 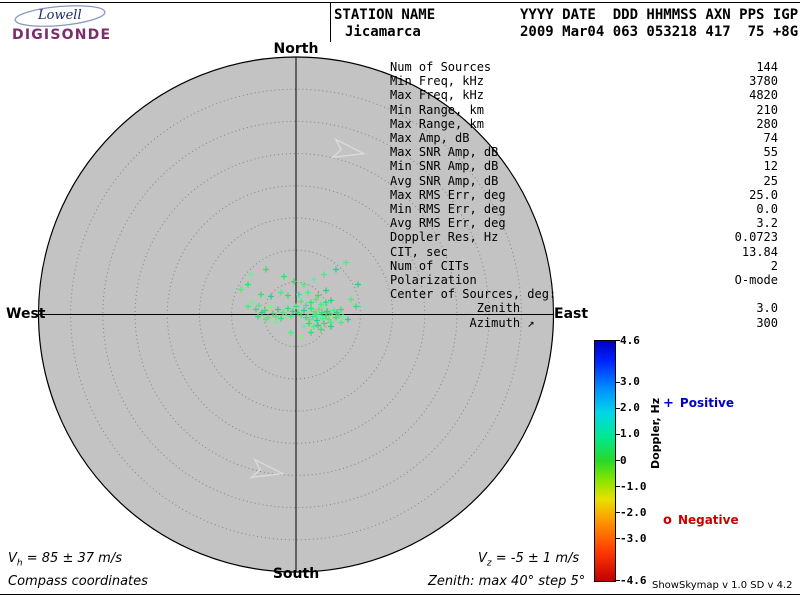 I want to click on logo-swoosh-icon, so click(x=60, y=16).